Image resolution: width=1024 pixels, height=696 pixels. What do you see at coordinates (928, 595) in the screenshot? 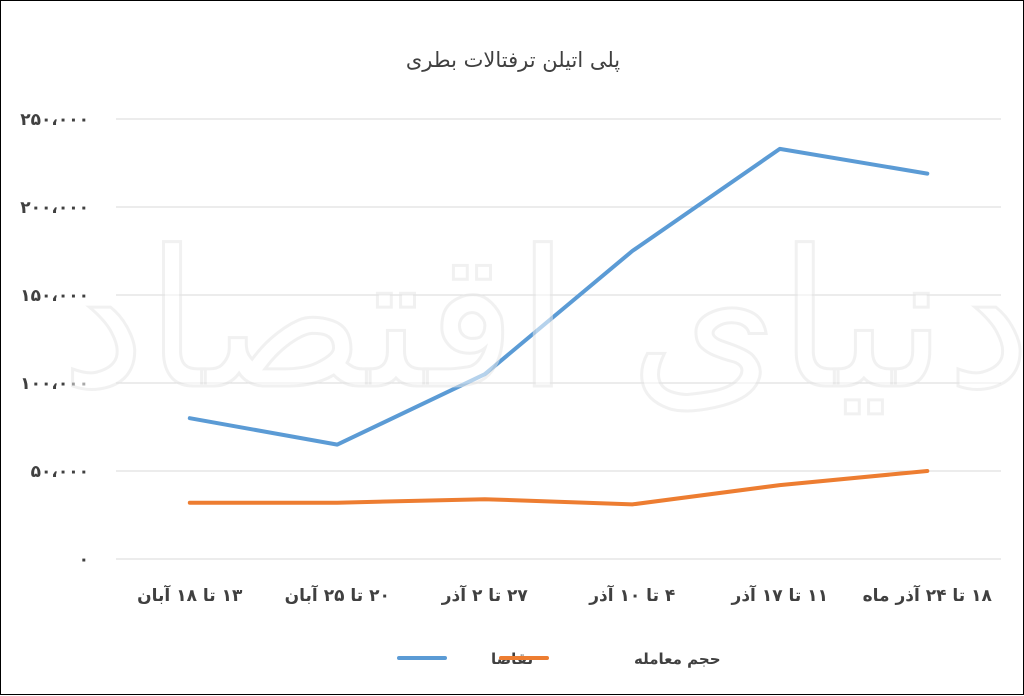
I see `x-tick-label: ۱۸ تا ۲۴ آذر ماه` at bounding box center [928, 595].